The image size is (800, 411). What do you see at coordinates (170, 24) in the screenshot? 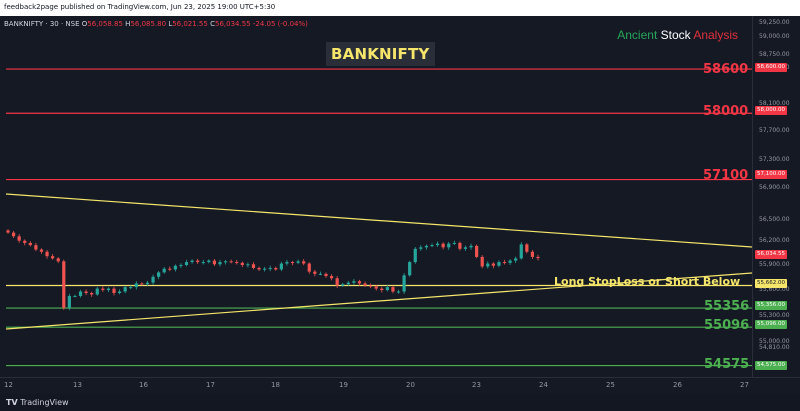
I see `low-label: L` at bounding box center [170, 24].